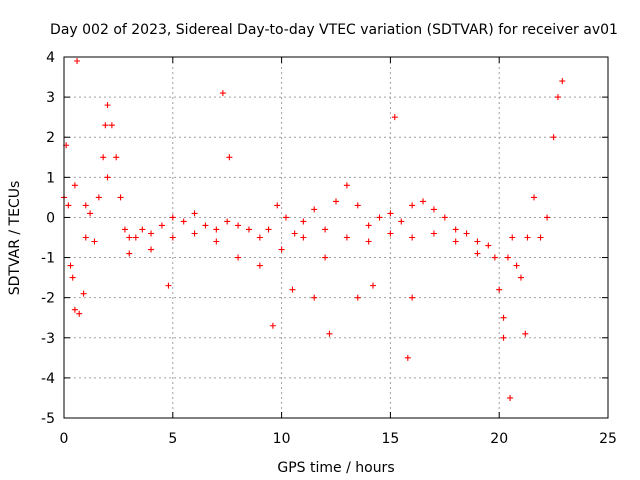 The image size is (640, 480). What do you see at coordinates (608, 439) in the screenshot?
I see `x-tick-label: 25` at bounding box center [608, 439].